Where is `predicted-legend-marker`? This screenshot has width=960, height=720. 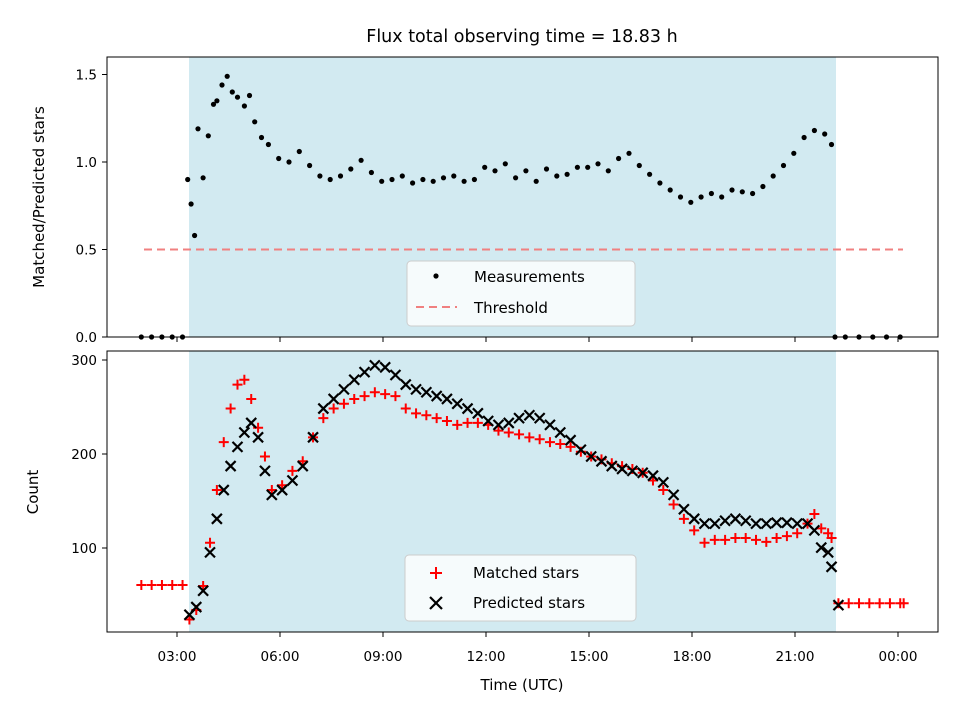 predicted-legend-marker is located at coordinates (436, 603).